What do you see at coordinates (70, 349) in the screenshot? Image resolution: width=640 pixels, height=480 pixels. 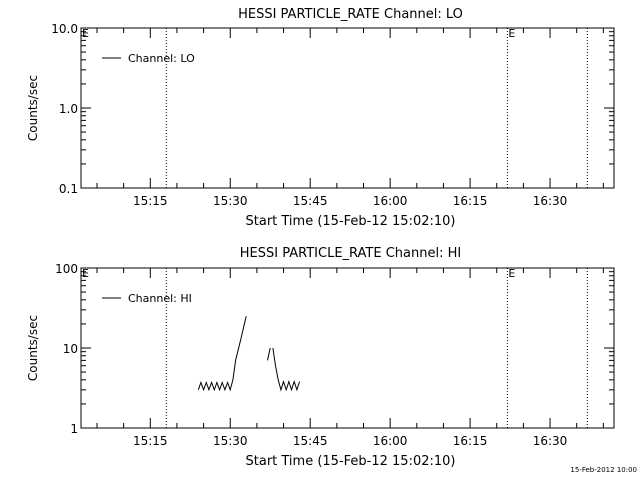 I see `y-tick-label: 10` at bounding box center [70, 349].